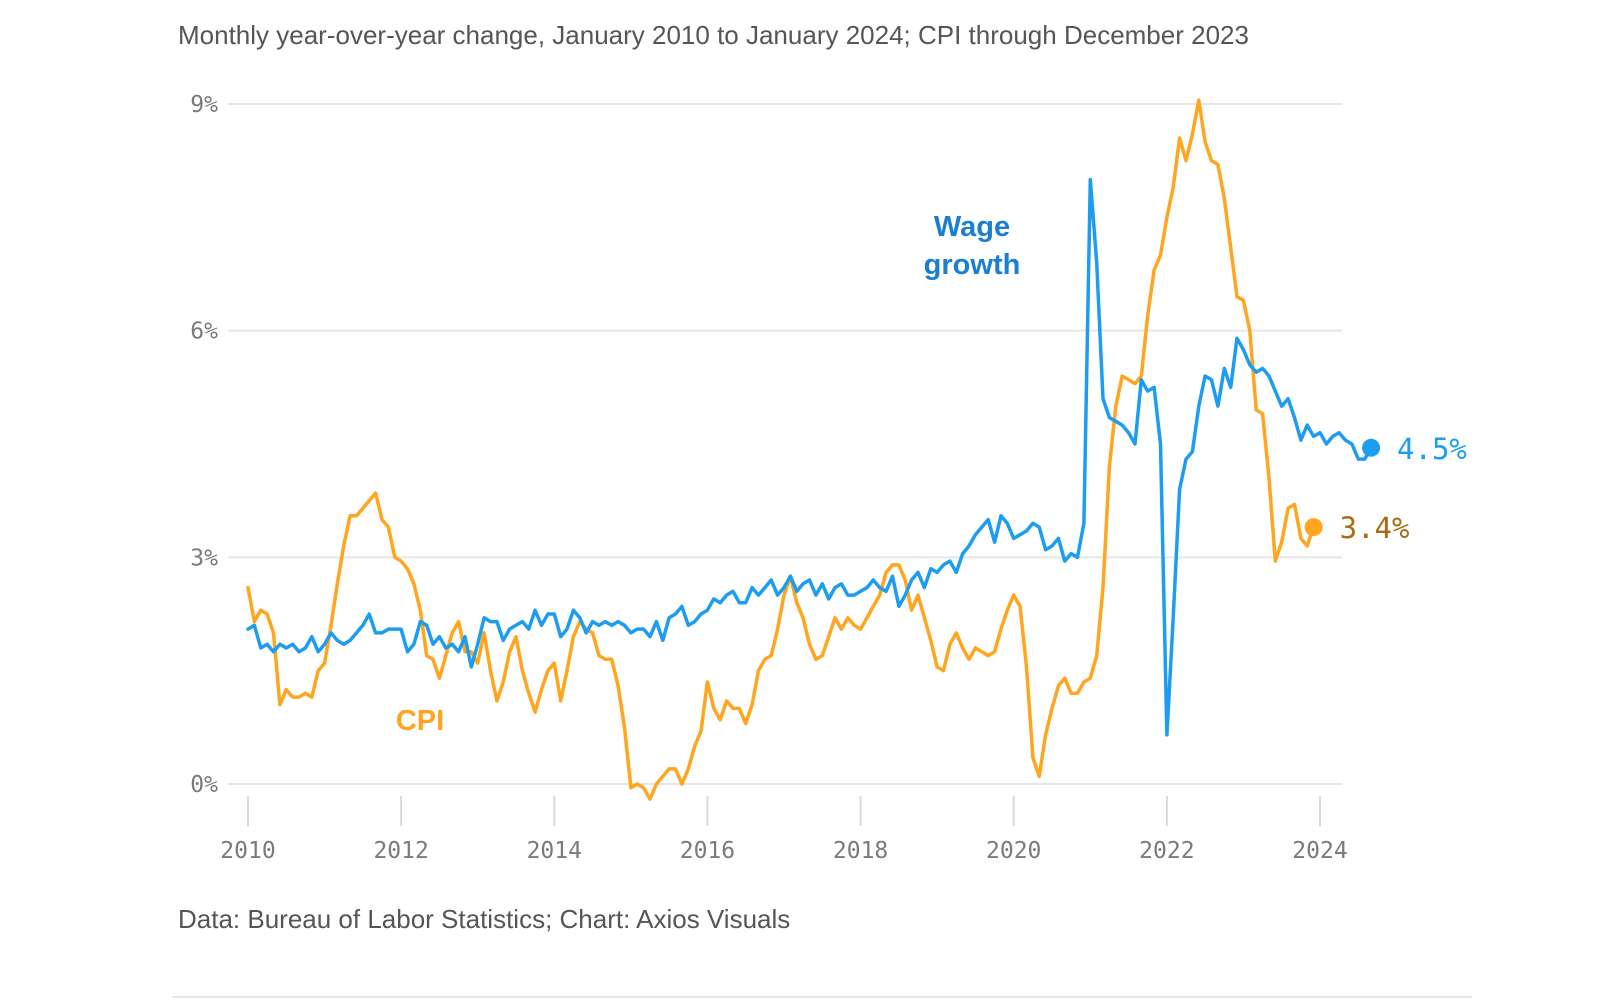  Describe the element at coordinates (204, 785) in the screenshot. I see `y-tick-label-0: 0%` at that location.